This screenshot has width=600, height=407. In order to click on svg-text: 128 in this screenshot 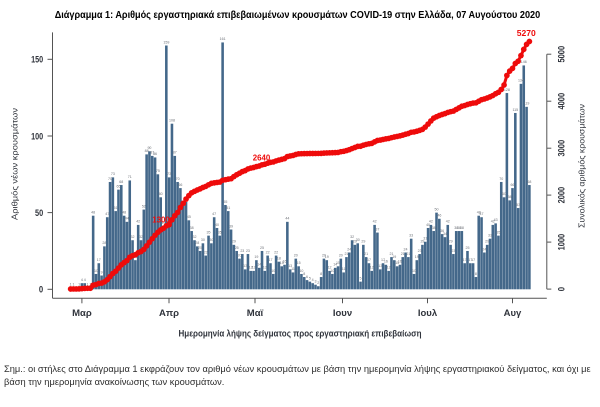, I will do `click(507, 90)`.